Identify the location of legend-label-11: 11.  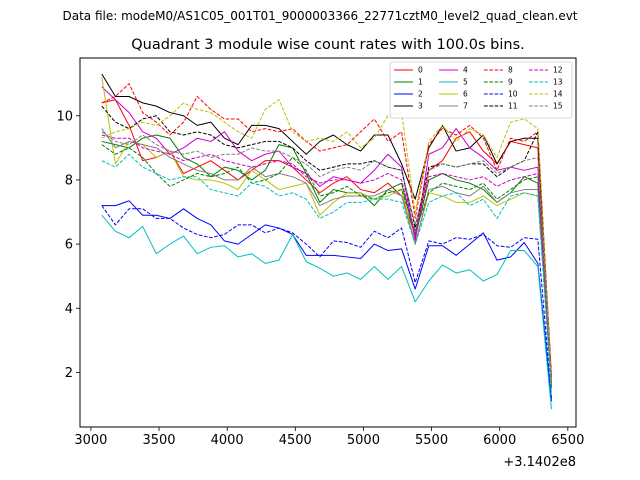
(513, 106).